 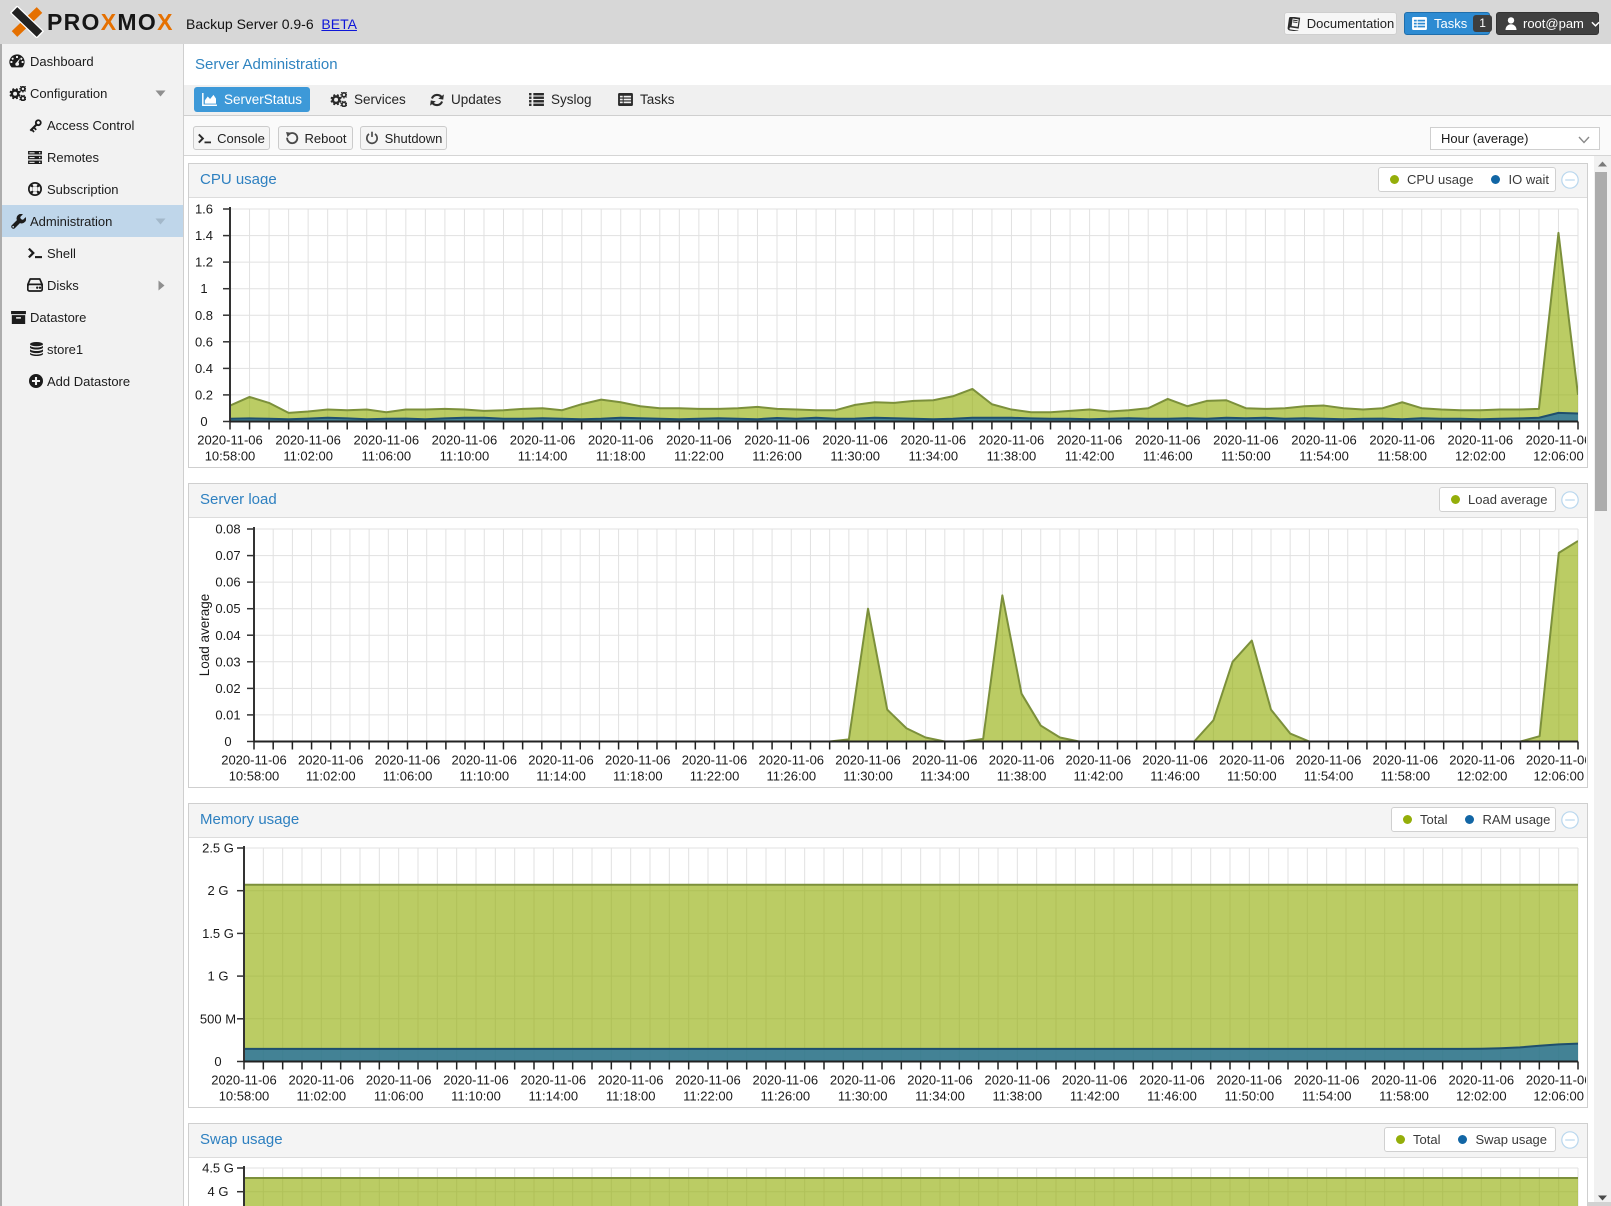 I want to click on svg-text: 0.08, so click(x=227, y=529).